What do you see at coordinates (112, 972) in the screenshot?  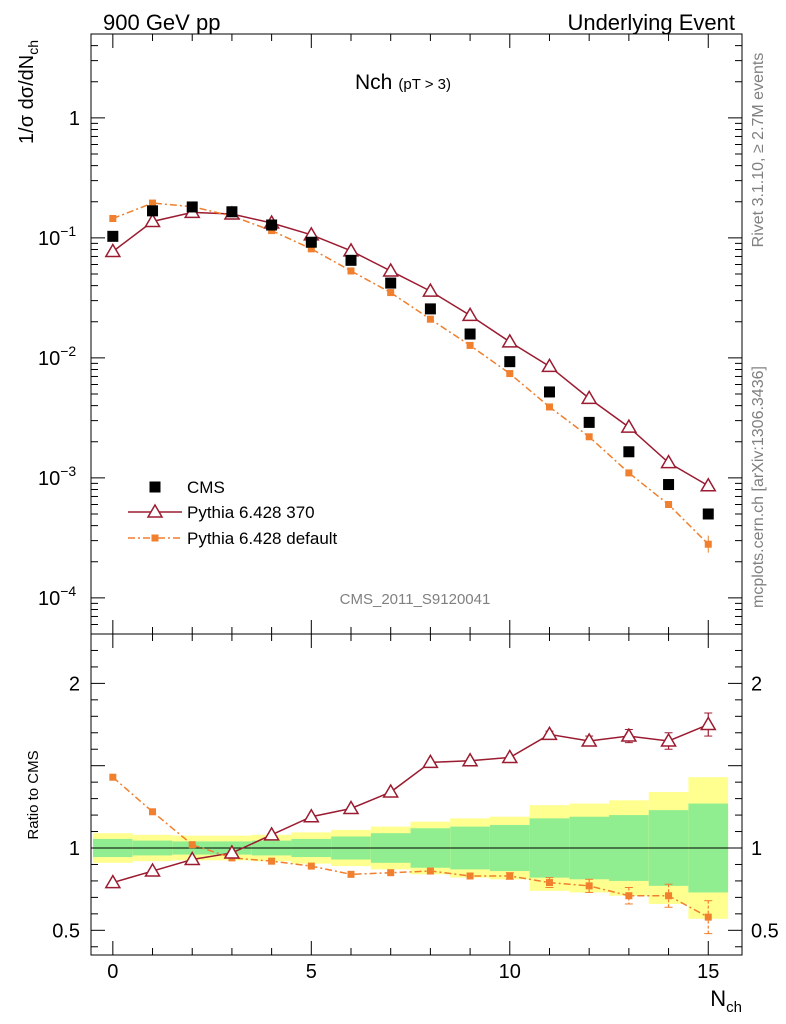 I see `x-tick-label: 0` at bounding box center [112, 972].